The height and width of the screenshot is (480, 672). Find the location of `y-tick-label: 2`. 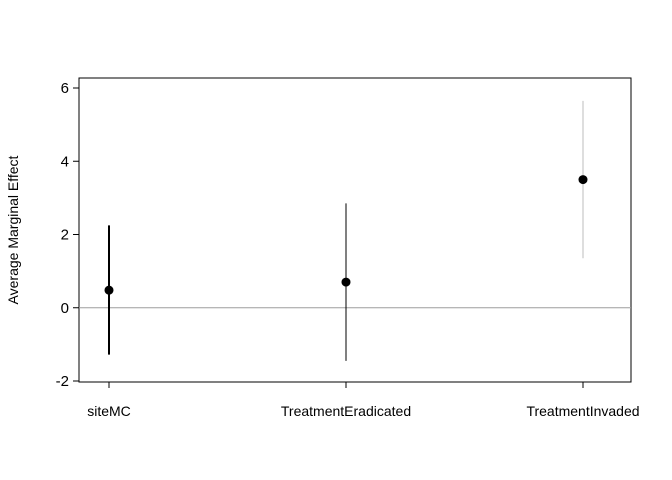

y-tick-label: 2 is located at coordinates (65, 235).